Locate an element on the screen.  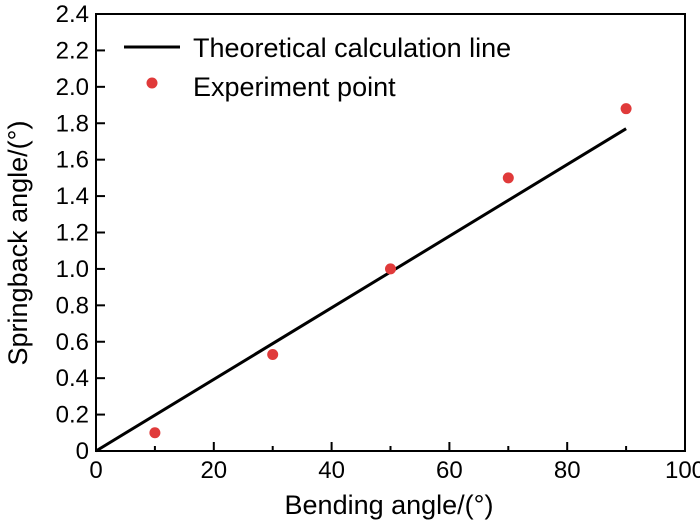
x-tick-label-60: 60 is located at coordinates (449, 470).